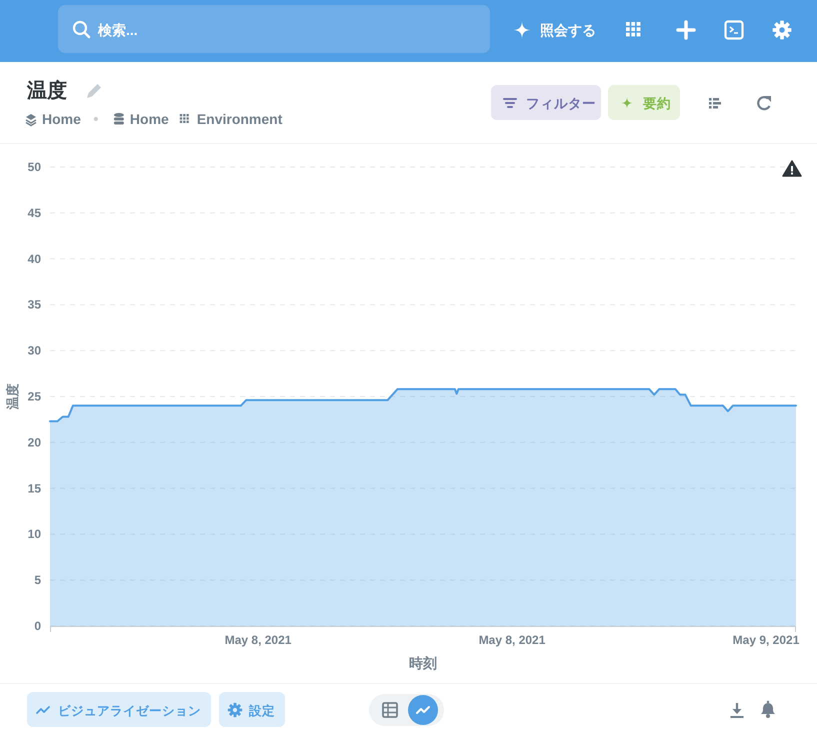 This screenshot has width=817, height=736. What do you see at coordinates (12, 397) in the screenshot?
I see `y-axis-title: 温度` at bounding box center [12, 397].